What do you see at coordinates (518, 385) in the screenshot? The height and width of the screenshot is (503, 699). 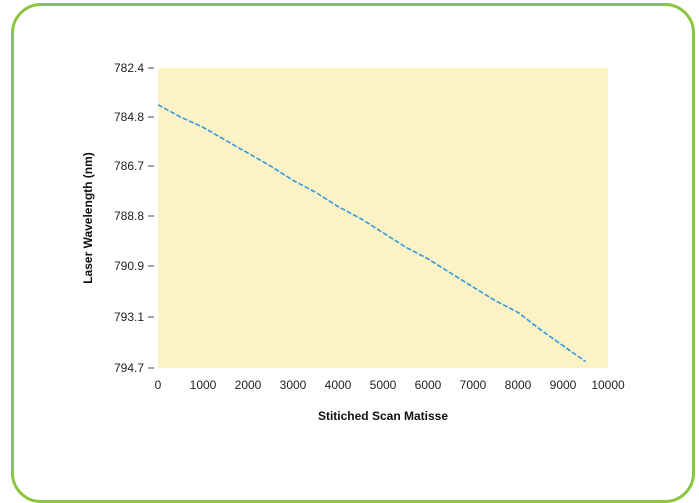 I see `x-tick-label: 8000` at bounding box center [518, 385].